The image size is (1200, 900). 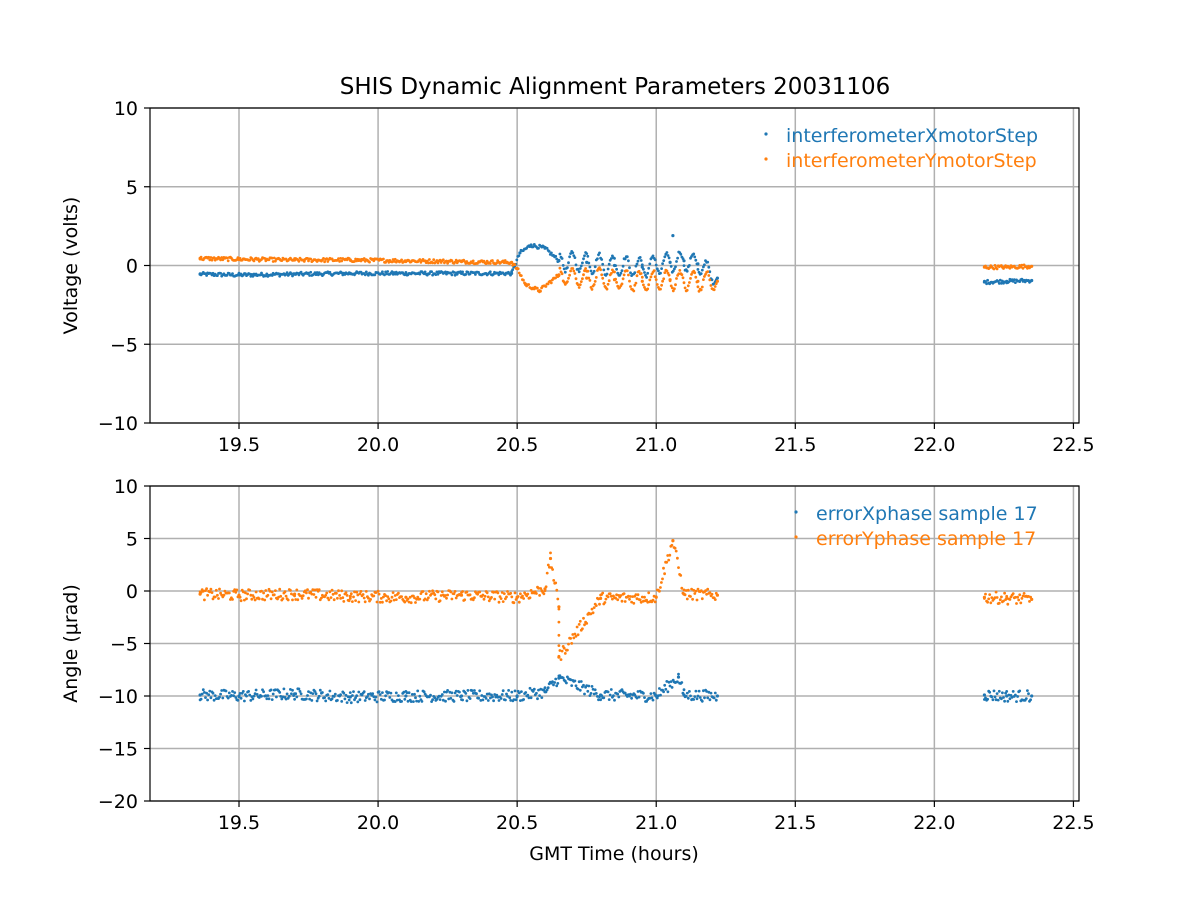 I want to click on legend-marker, so click(x=796, y=537).